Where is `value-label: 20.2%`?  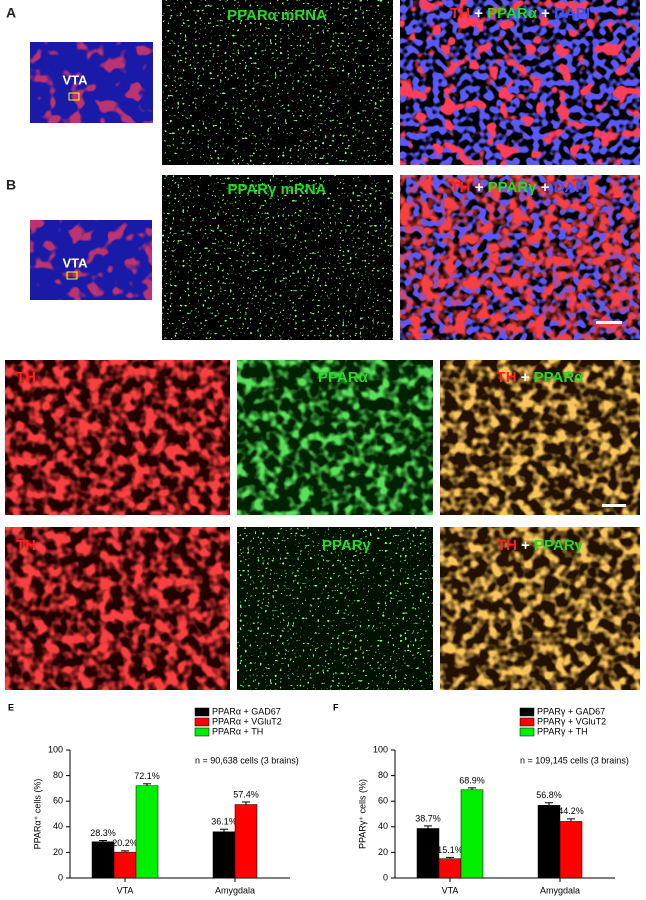
value-label: 20.2% is located at coordinates (125, 843).